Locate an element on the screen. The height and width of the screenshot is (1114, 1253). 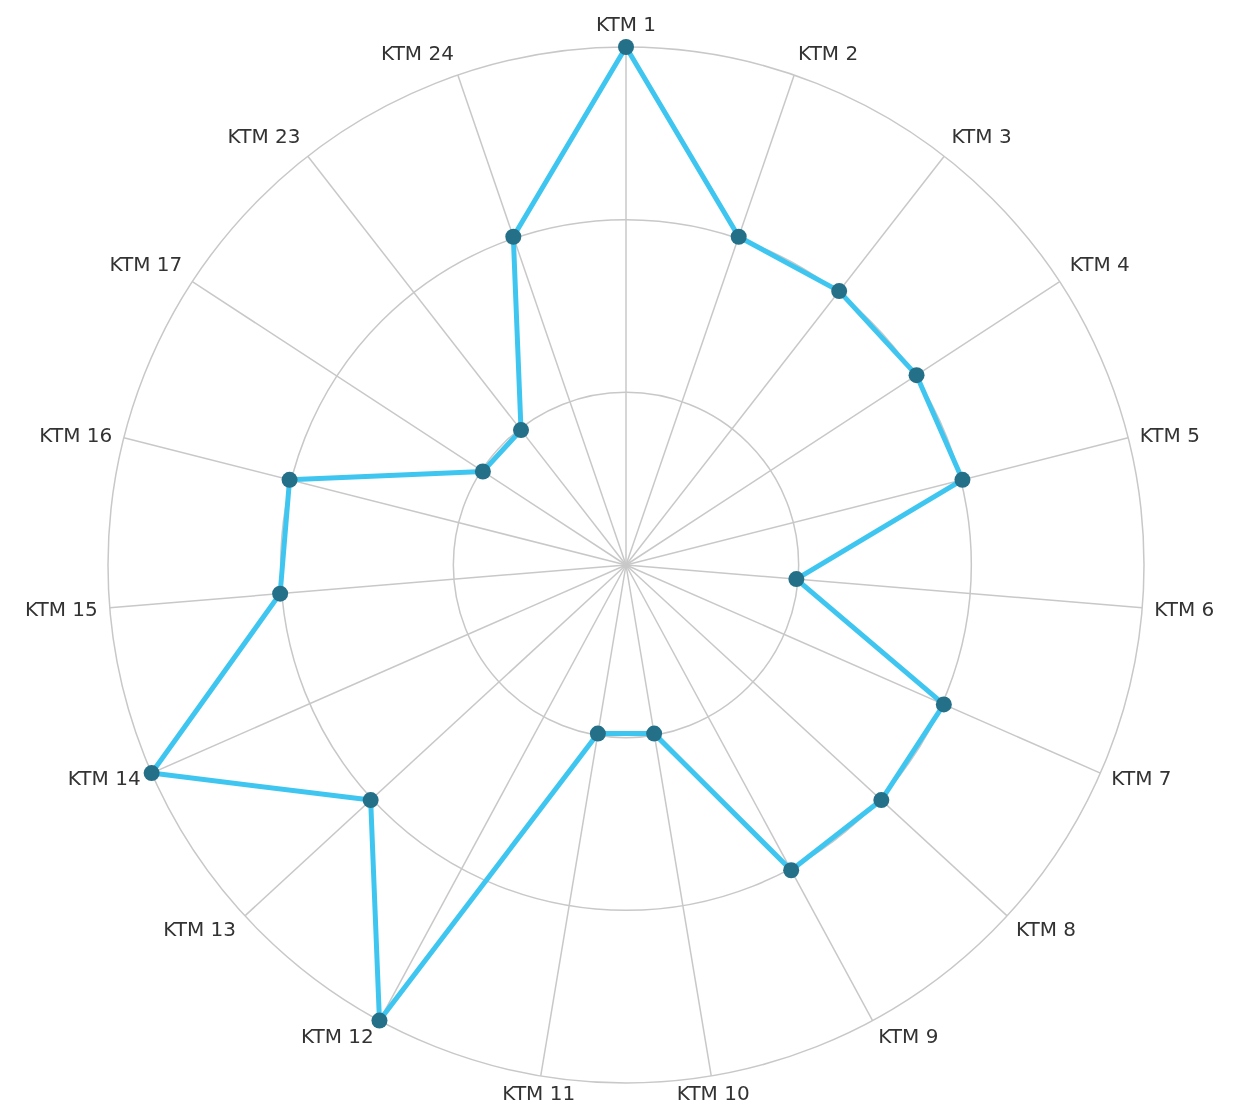
spoke-label: KTM 24 is located at coordinates (417, 52).